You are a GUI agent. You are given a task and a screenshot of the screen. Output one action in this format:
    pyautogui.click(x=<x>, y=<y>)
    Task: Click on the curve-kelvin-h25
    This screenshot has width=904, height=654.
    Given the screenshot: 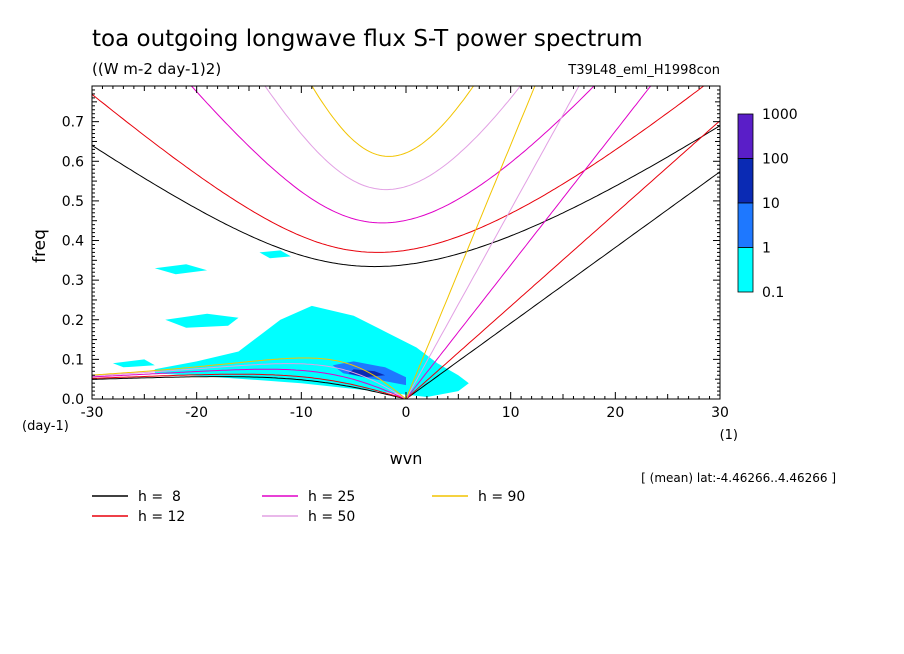 What is the action you would take?
    pyautogui.click(x=528, y=242)
    